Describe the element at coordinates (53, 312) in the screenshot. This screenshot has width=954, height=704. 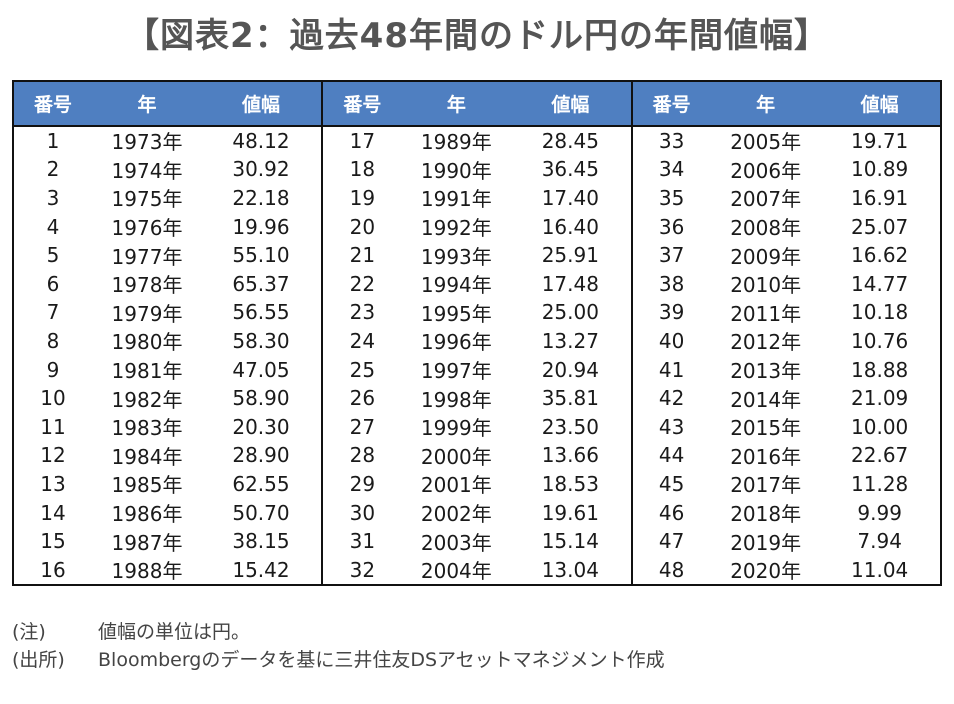
I see `cell-number: 7` at that location.